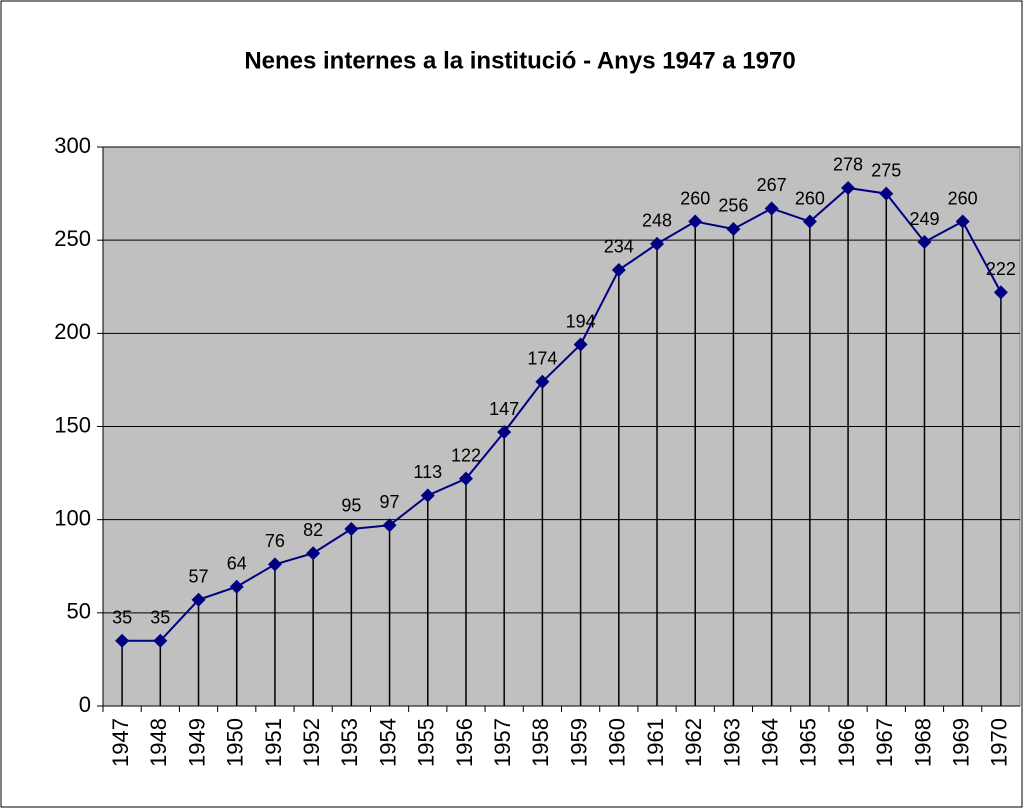 The image size is (1024, 809). Describe the element at coordinates (351, 506) in the screenshot. I see `data-label: 95` at that location.